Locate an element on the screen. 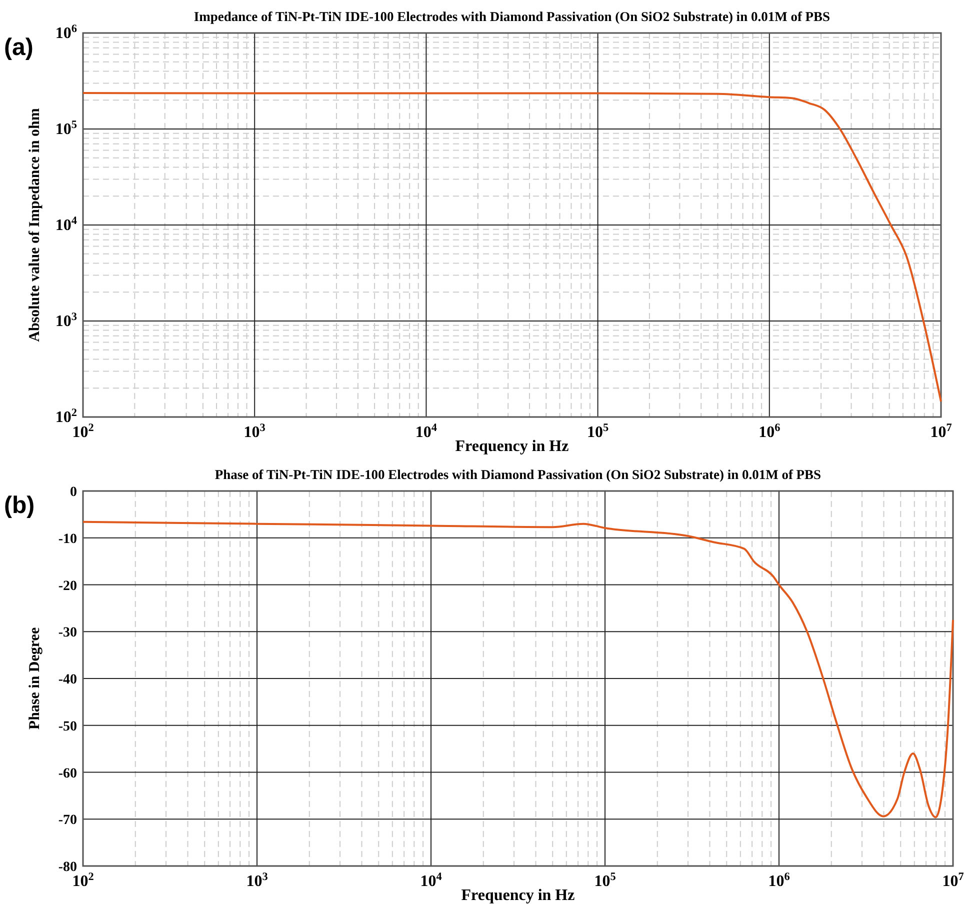  chart-title: Impedance of TiN-Pt-TiN IDE-100 Electrodes with Diamond Passivation (On SiO2 Substrate) in 0.01M of PBS is located at coordinates (512, 16).